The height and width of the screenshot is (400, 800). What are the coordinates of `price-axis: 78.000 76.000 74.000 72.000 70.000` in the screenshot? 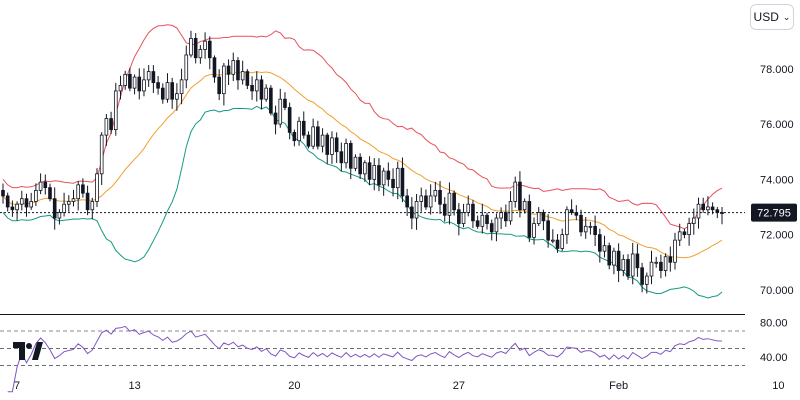 It's located at (777, 180).